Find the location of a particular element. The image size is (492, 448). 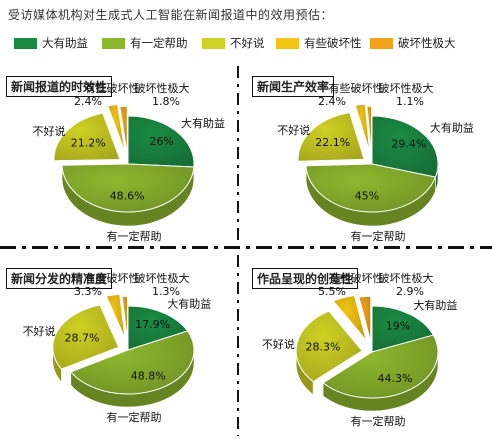

chart-main-title: 受访媒体机构对生成式人工智能在新闻报道中的效用预估： is located at coordinates (170, 14).